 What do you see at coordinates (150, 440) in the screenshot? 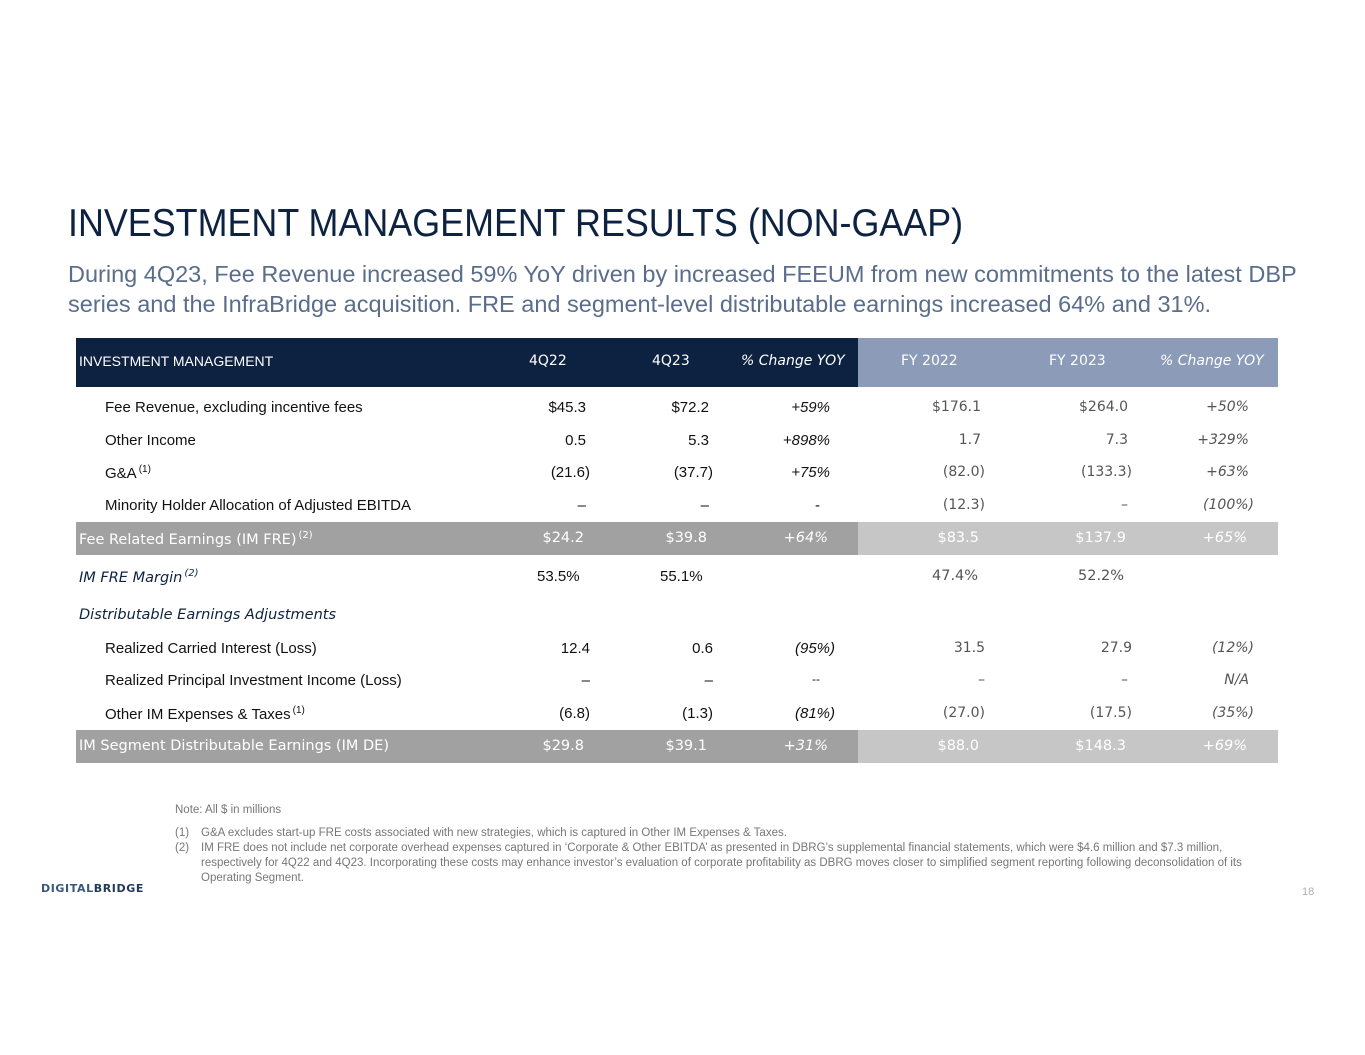
I see `row-label: Other Income` at bounding box center [150, 440].